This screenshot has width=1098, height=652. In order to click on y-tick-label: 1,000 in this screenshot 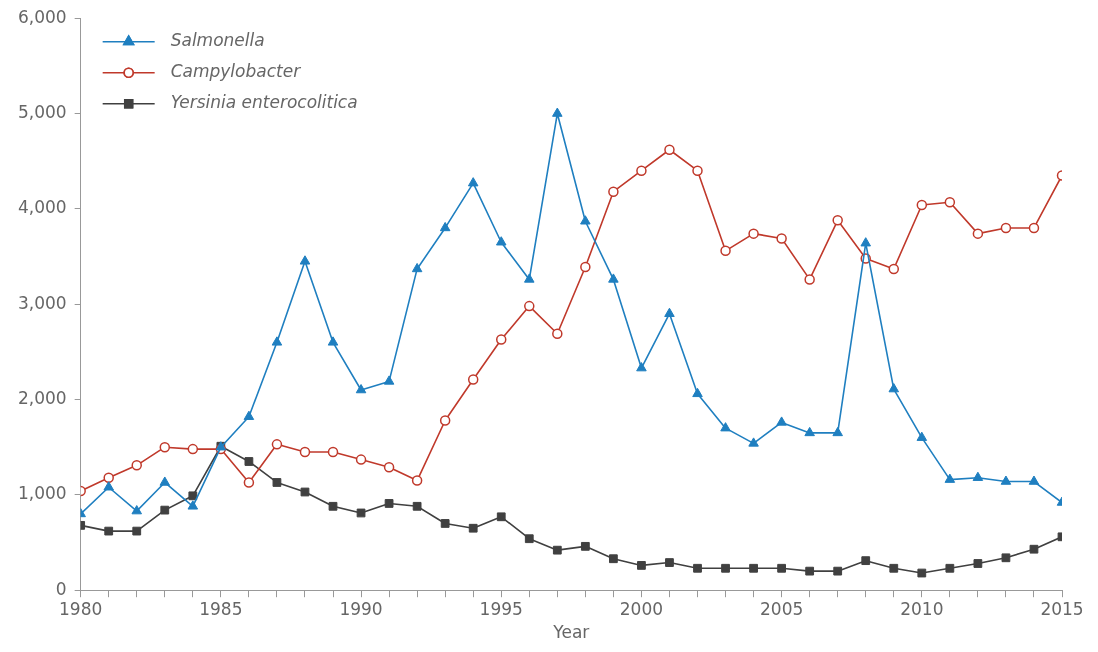, I will do `click(42, 493)`.